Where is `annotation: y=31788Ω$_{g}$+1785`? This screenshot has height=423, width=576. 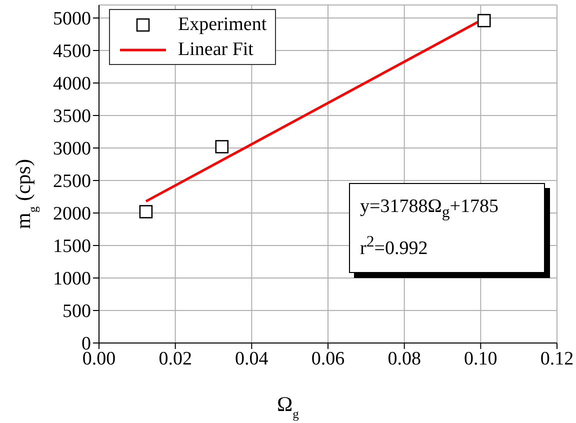 annotation: y=31788Ω$_{g}$+1785 is located at coordinates (429, 208).